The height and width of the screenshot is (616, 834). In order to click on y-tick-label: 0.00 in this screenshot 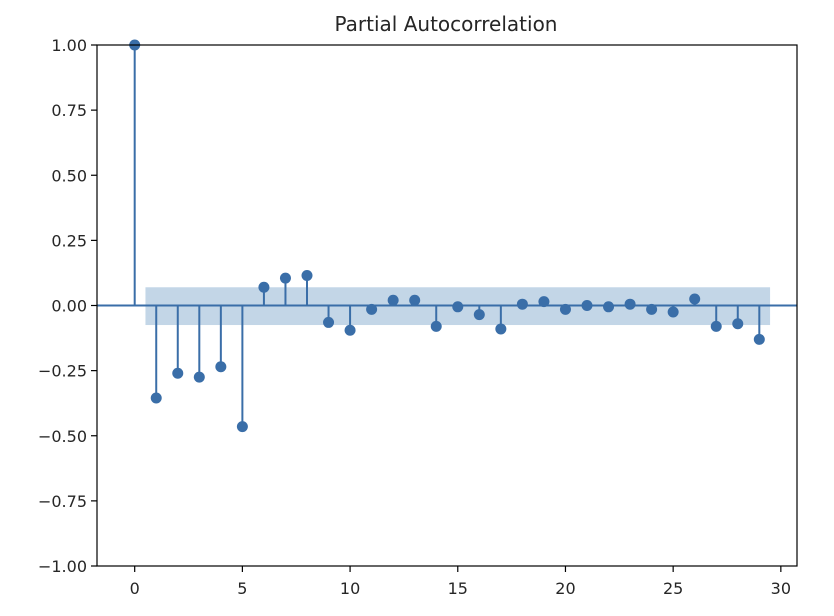, I will do `click(69, 306)`.